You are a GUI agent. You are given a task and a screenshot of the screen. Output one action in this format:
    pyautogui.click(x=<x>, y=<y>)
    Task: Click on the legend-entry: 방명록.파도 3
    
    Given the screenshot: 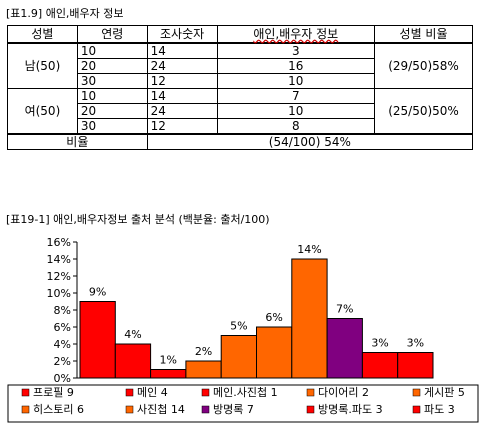 What is the action you would take?
    pyautogui.click(x=350, y=409)
    